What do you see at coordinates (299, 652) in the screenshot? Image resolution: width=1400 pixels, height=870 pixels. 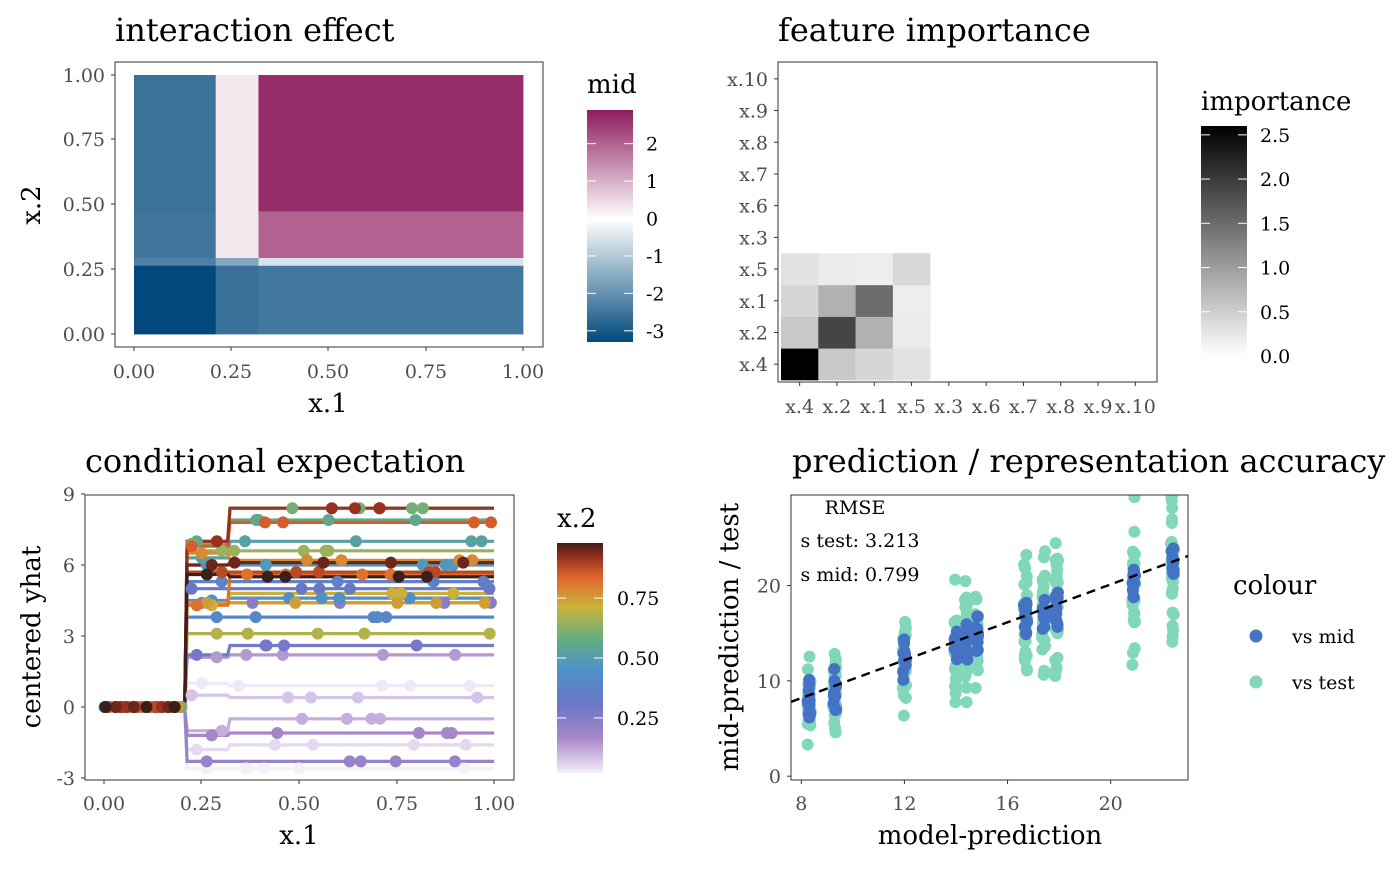 I see `ice-curve` at bounding box center [299, 652].